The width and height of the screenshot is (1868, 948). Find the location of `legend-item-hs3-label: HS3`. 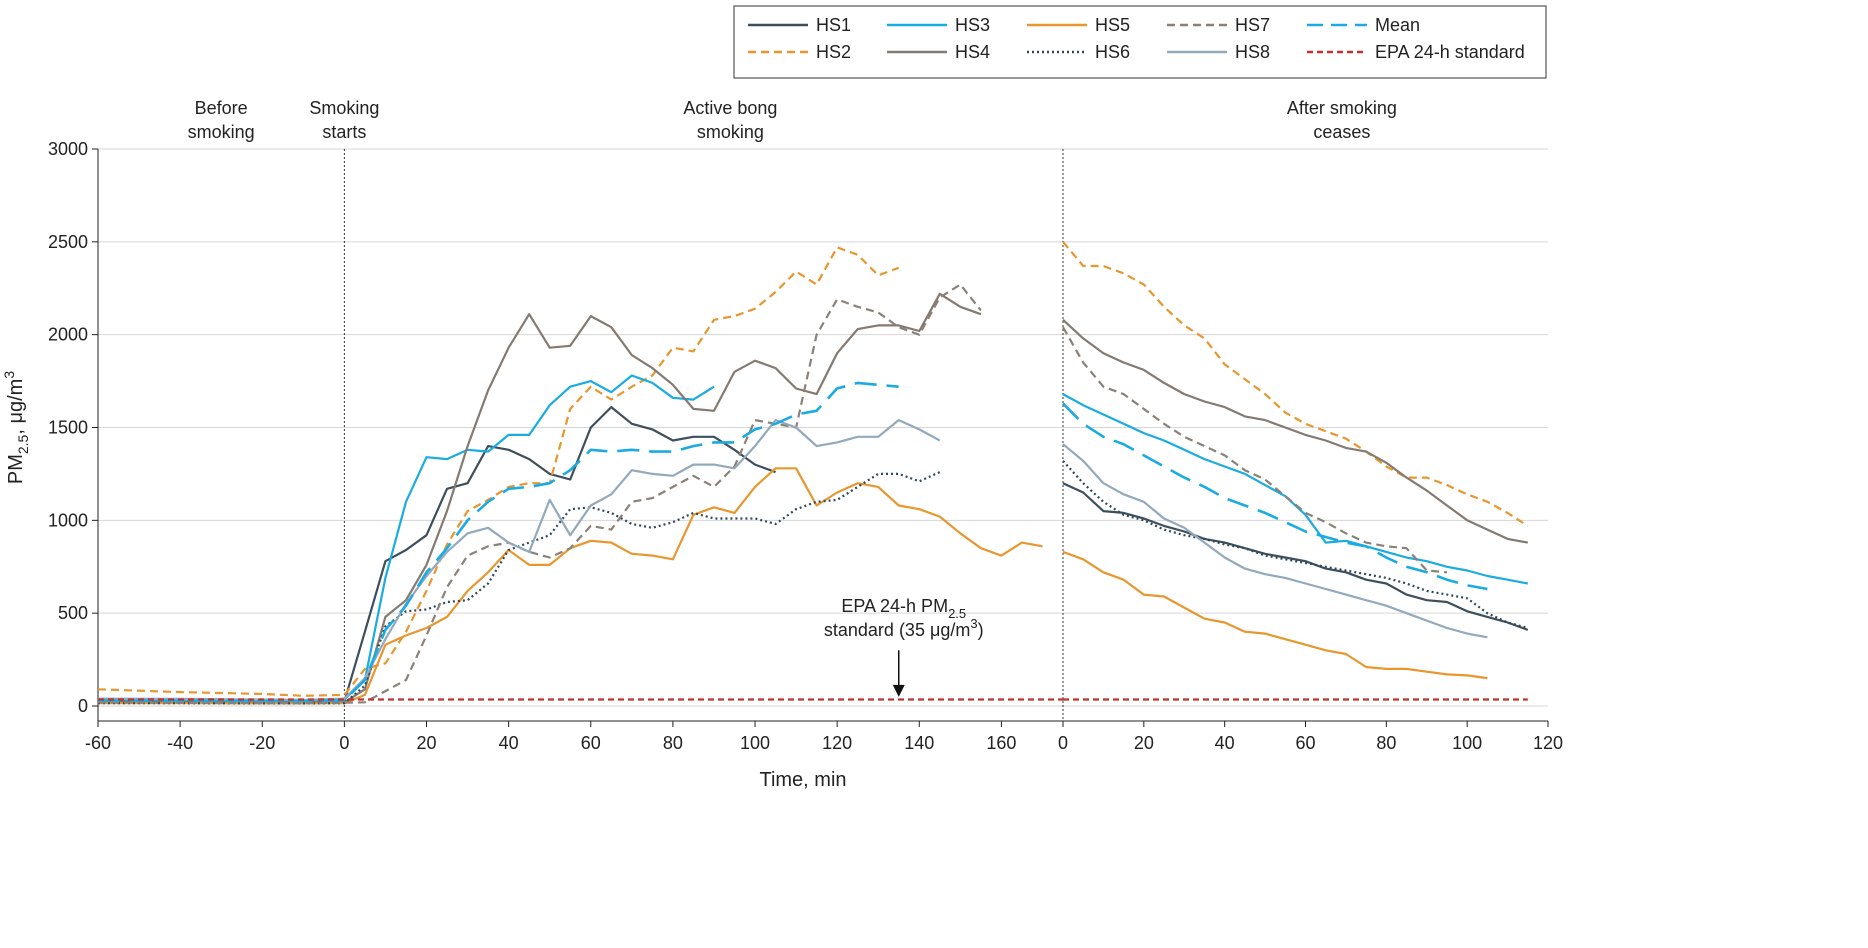

legend-item-hs3-label: HS3 is located at coordinates (972, 25).